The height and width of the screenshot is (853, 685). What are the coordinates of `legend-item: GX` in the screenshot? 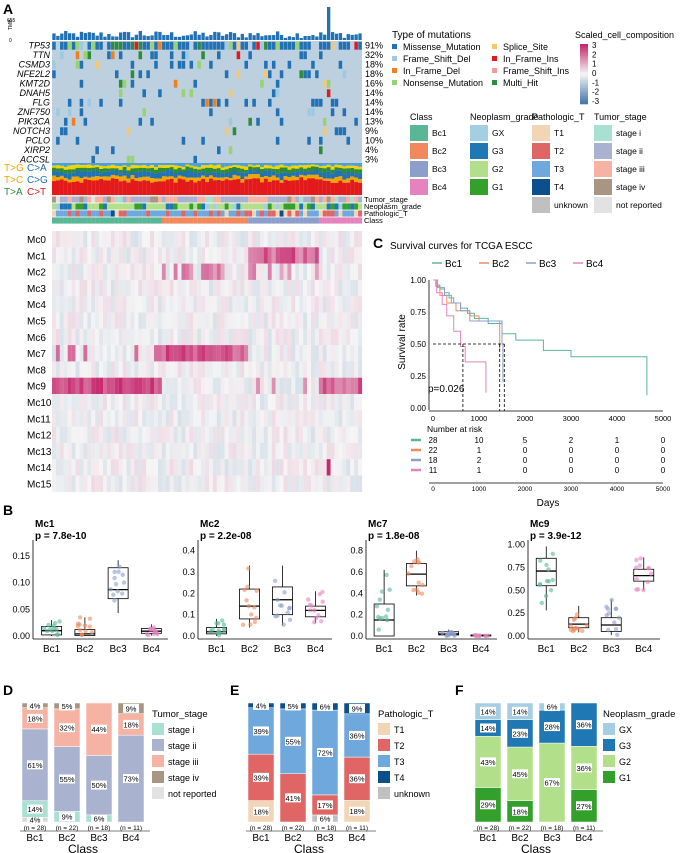 It's located at (498, 133).